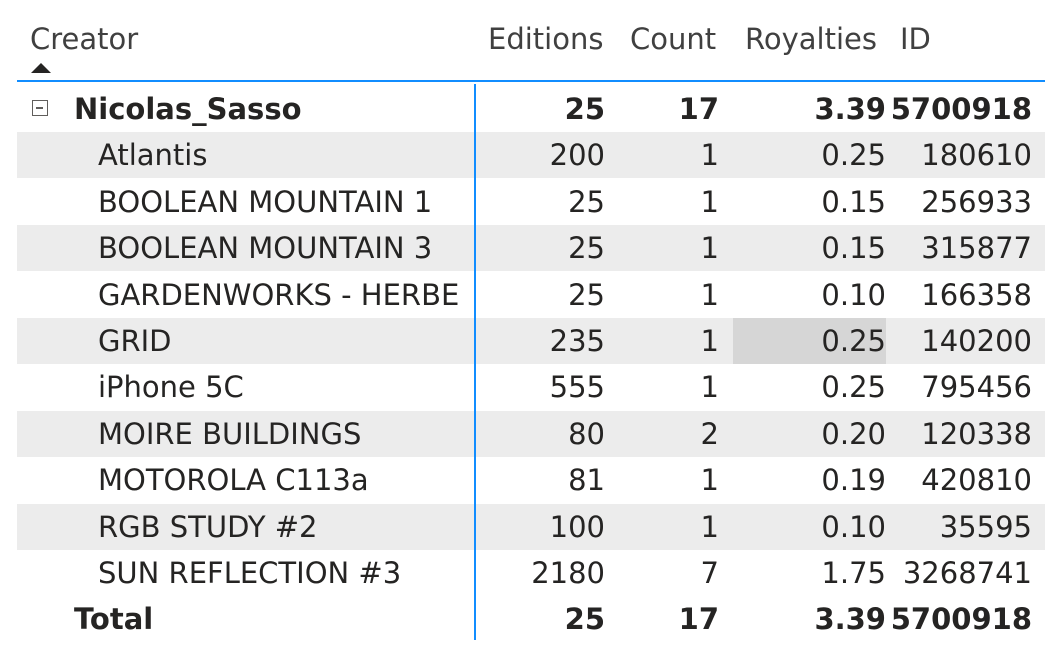 Image resolution: width=1056 pixels, height=646 pixels. What do you see at coordinates (531, 109) in the screenshot?
I see `group-row: Nicolas_Sasso 25 17 3.39 5700918` at bounding box center [531, 109].